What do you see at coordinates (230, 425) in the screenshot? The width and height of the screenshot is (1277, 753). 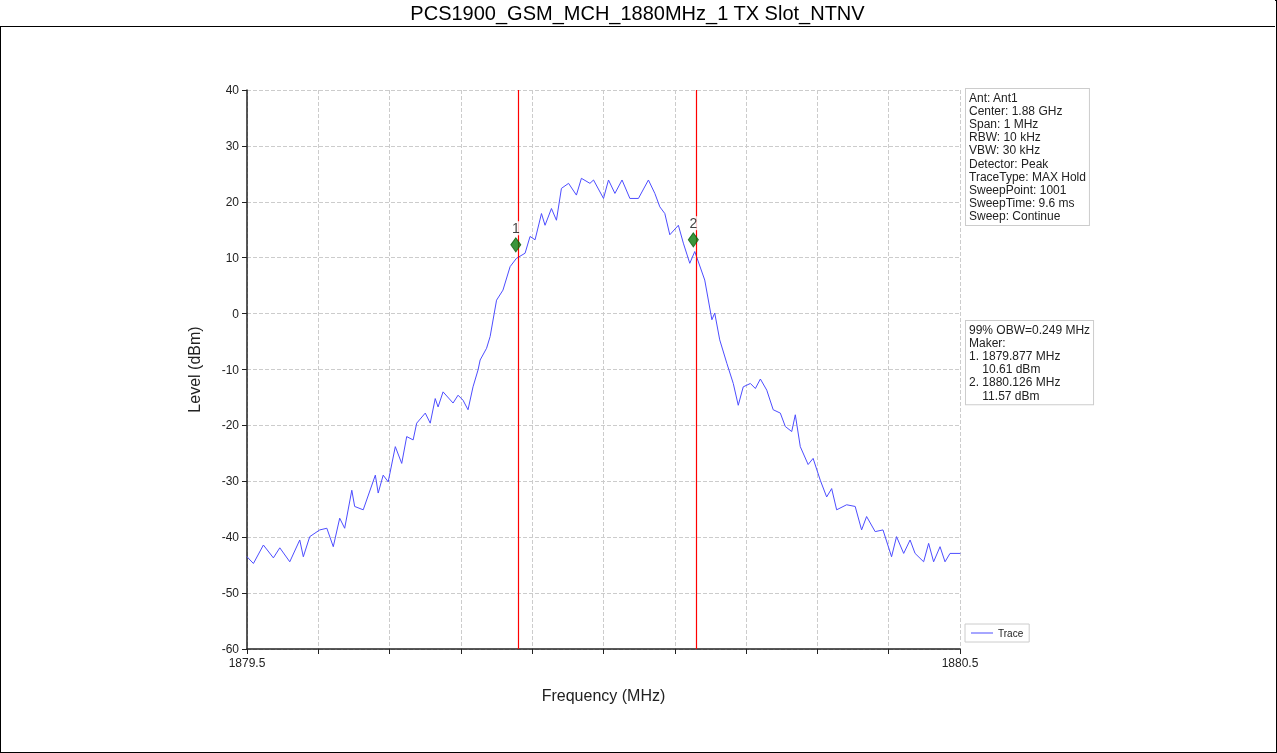 I see `y-tick-label: -20` at bounding box center [230, 425].